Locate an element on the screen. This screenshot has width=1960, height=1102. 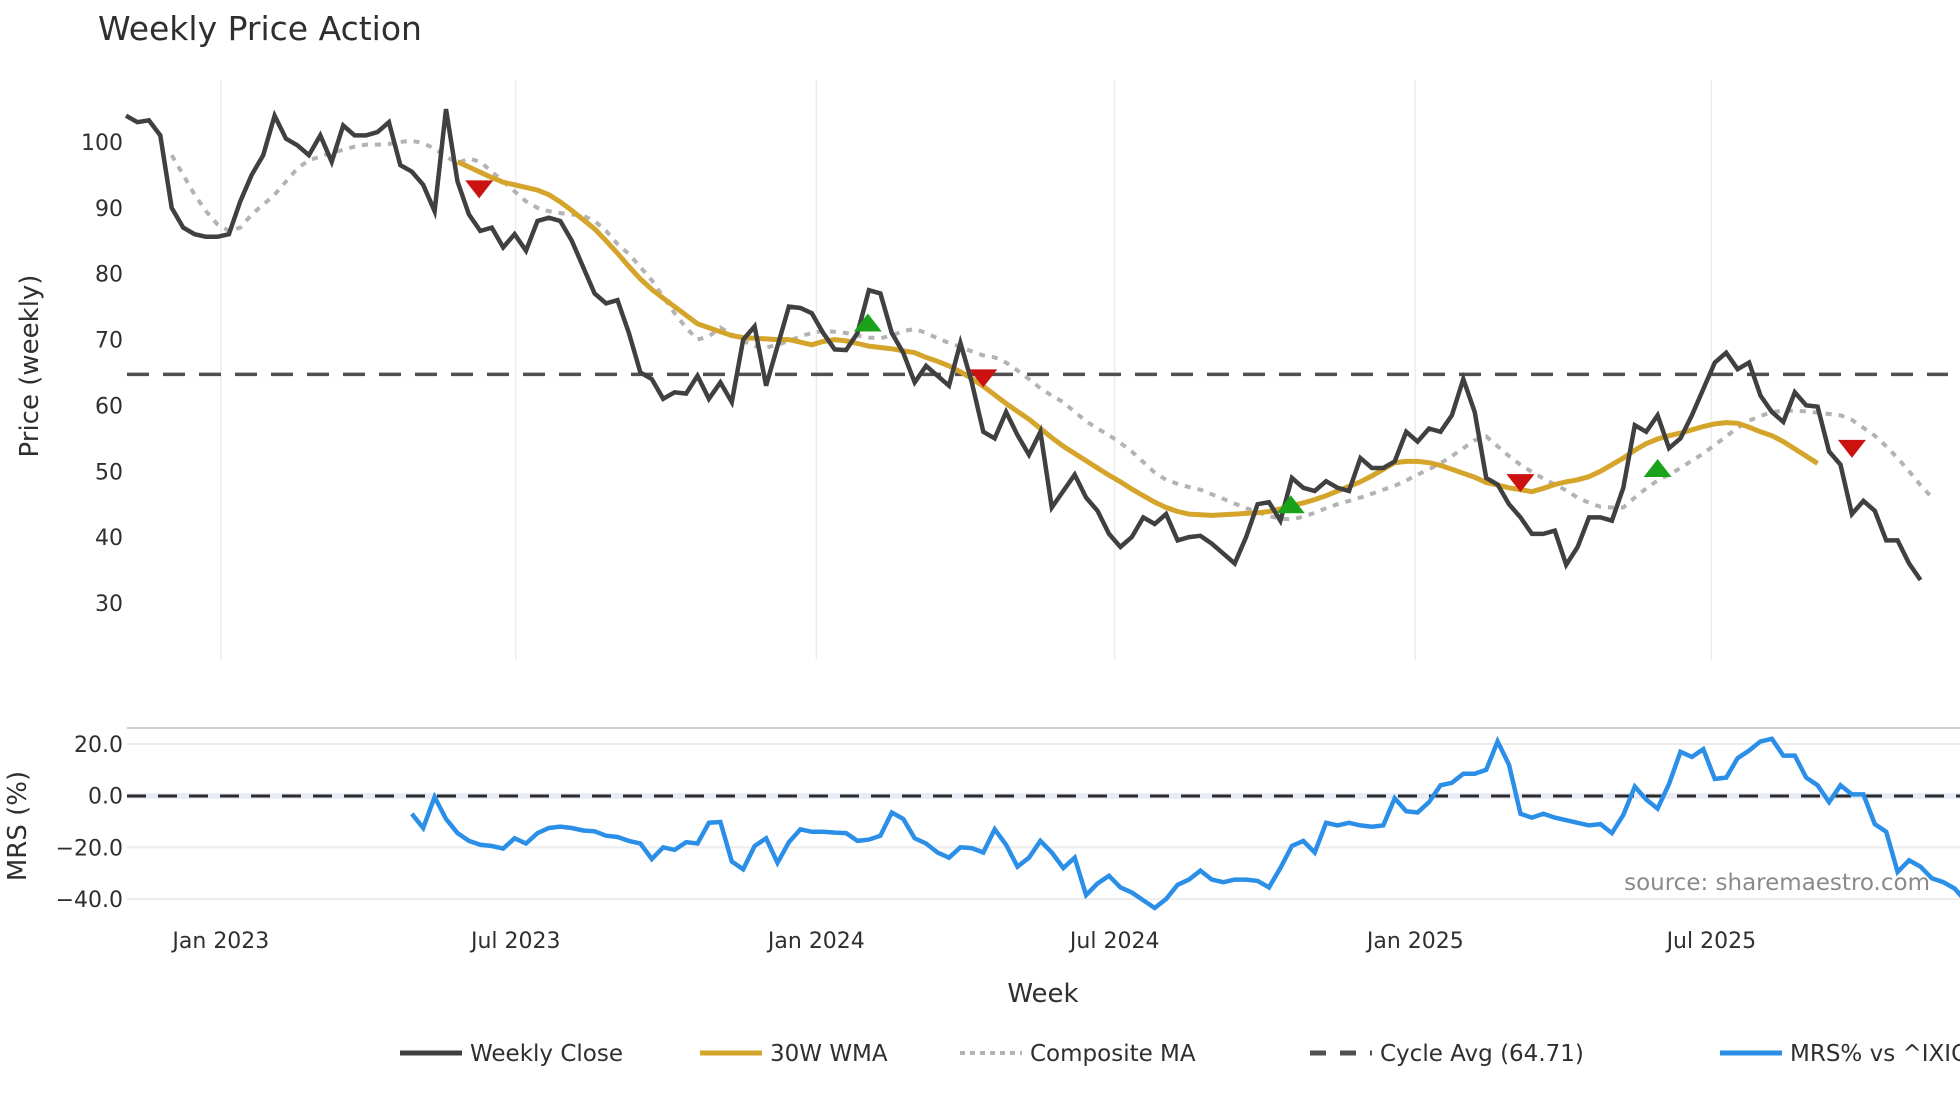
y-tick-label: 50 is located at coordinates (109, 472).